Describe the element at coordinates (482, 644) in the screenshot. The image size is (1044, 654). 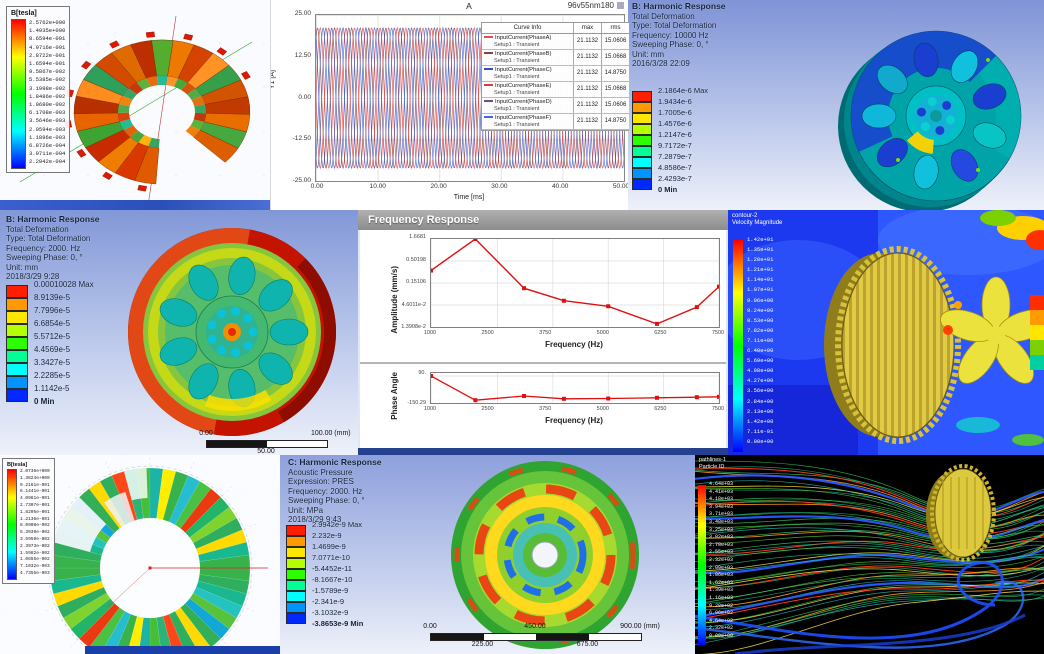
I see `ruler-label-q1: 225.00` at that location.